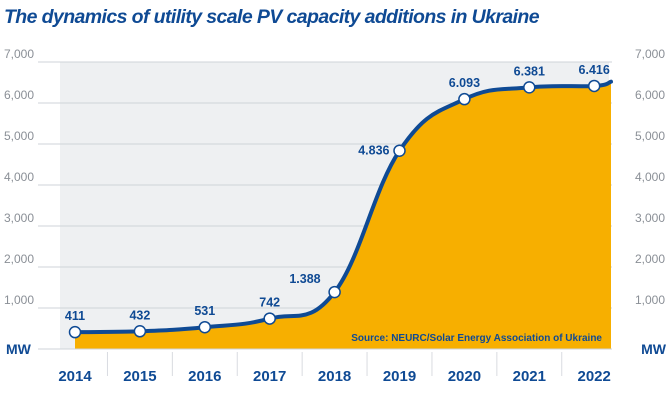  Describe the element at coordinates (650, 95) in the screenshot. I see `y-tick-right: 6,000` at that location.